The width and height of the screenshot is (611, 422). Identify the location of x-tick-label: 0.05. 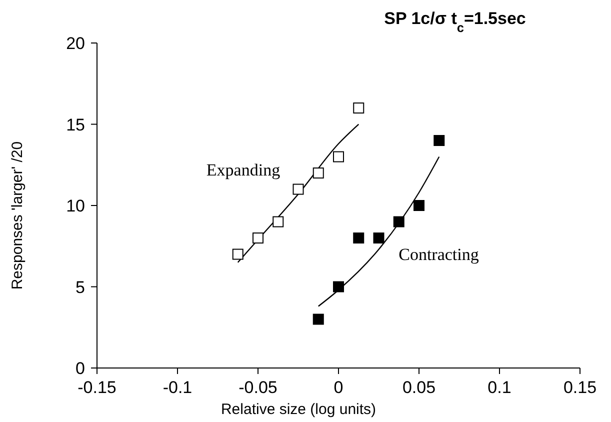
(419, 387).